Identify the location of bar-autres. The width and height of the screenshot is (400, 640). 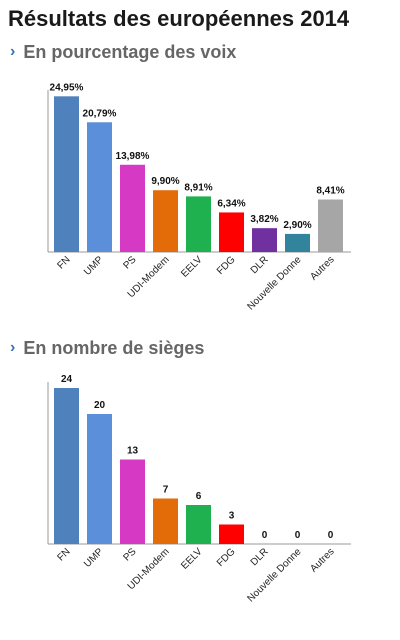
(330, 225).